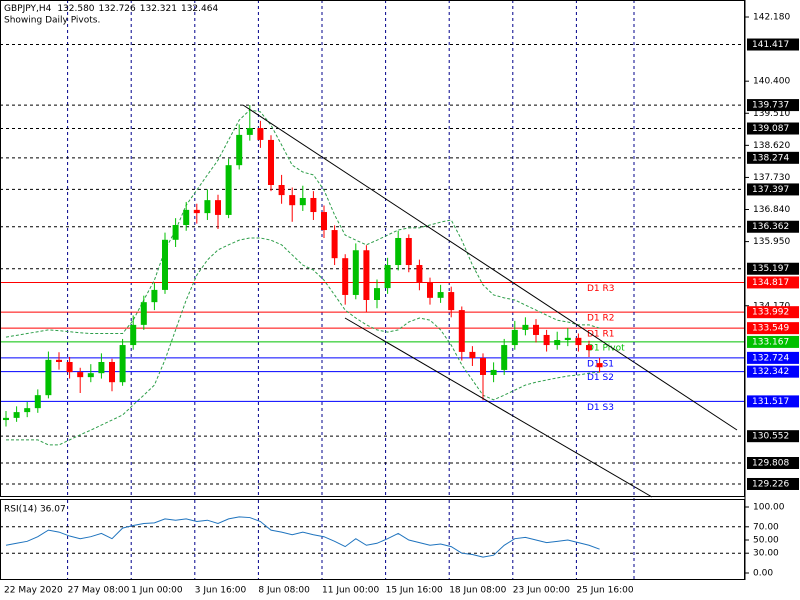  What do you see at coordinates (770, 402) in the screenshot?
I see `price-label: 131.517` at bounding box center [770, 402].